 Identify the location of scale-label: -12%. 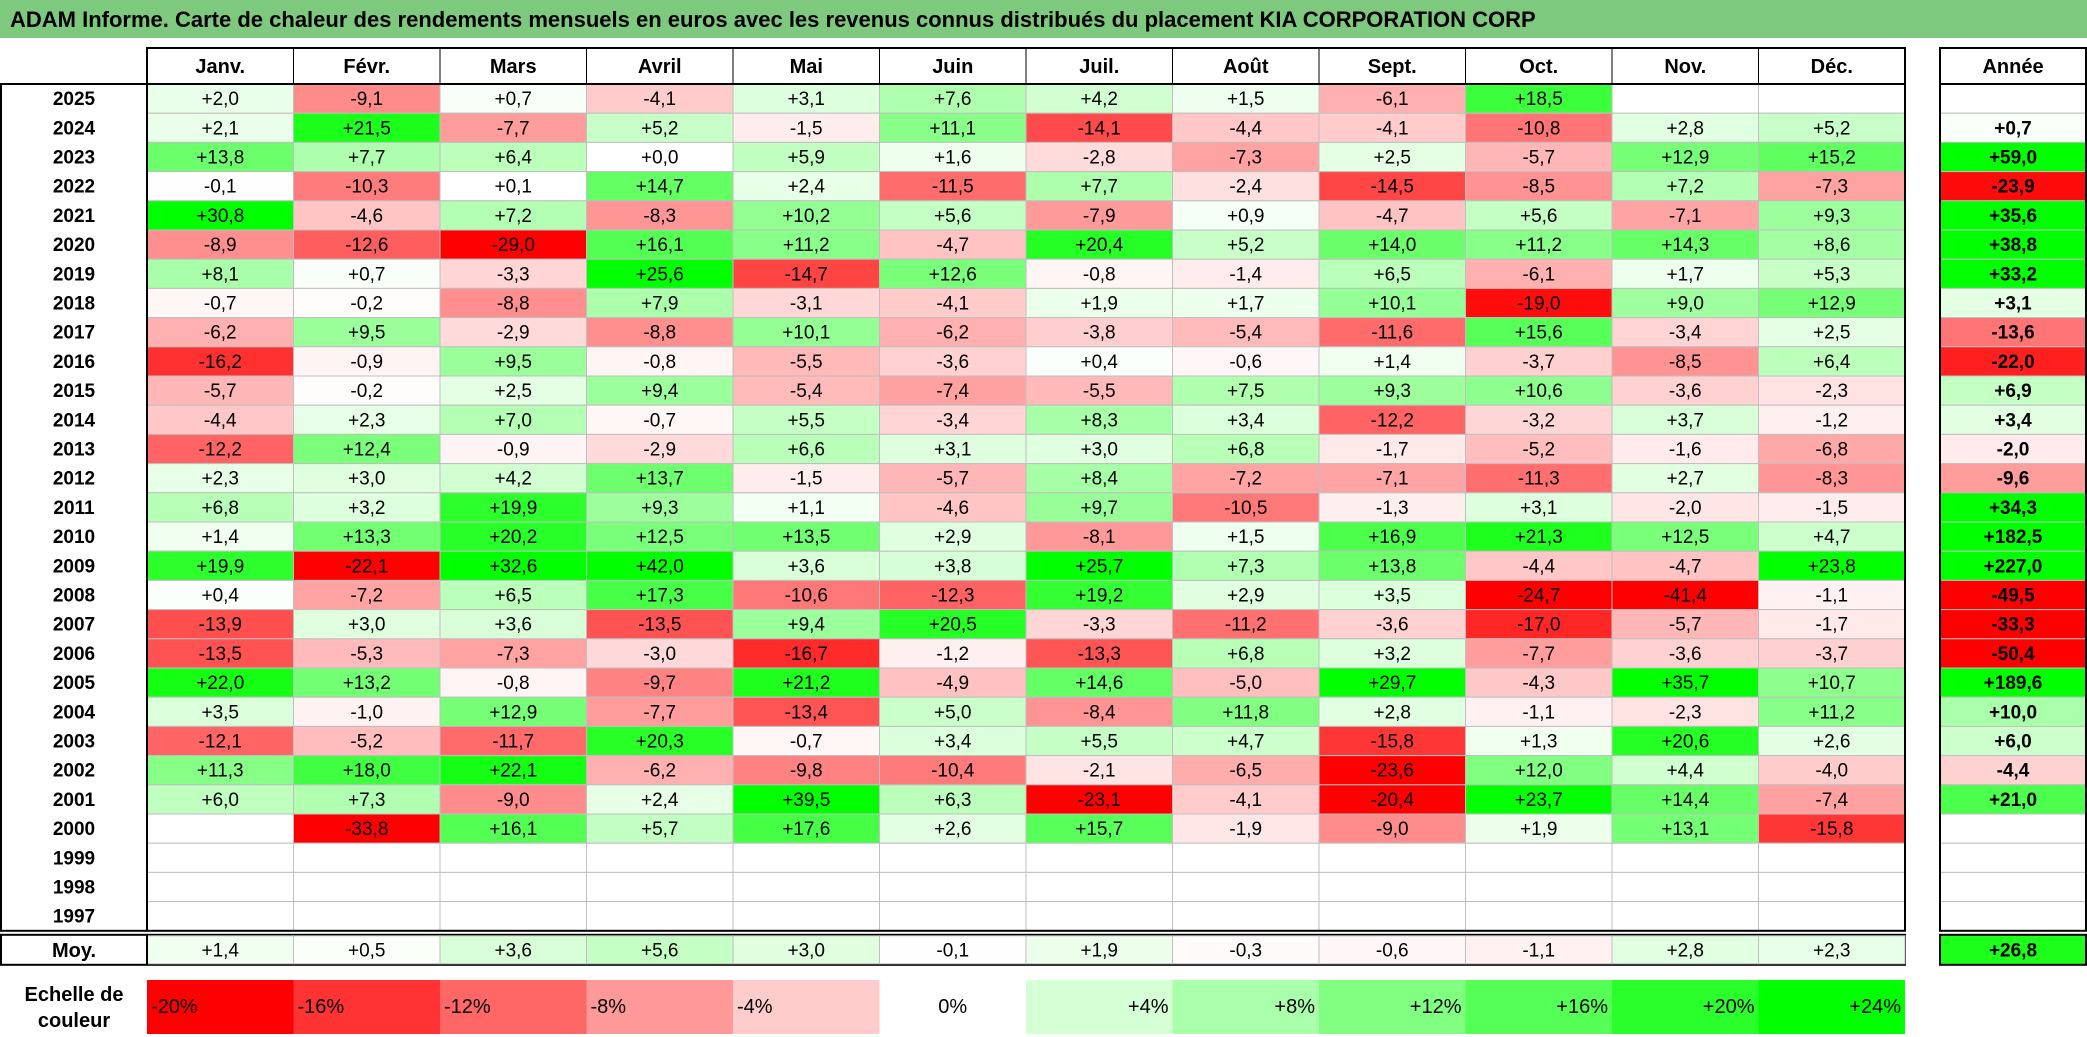
(467, 1007).